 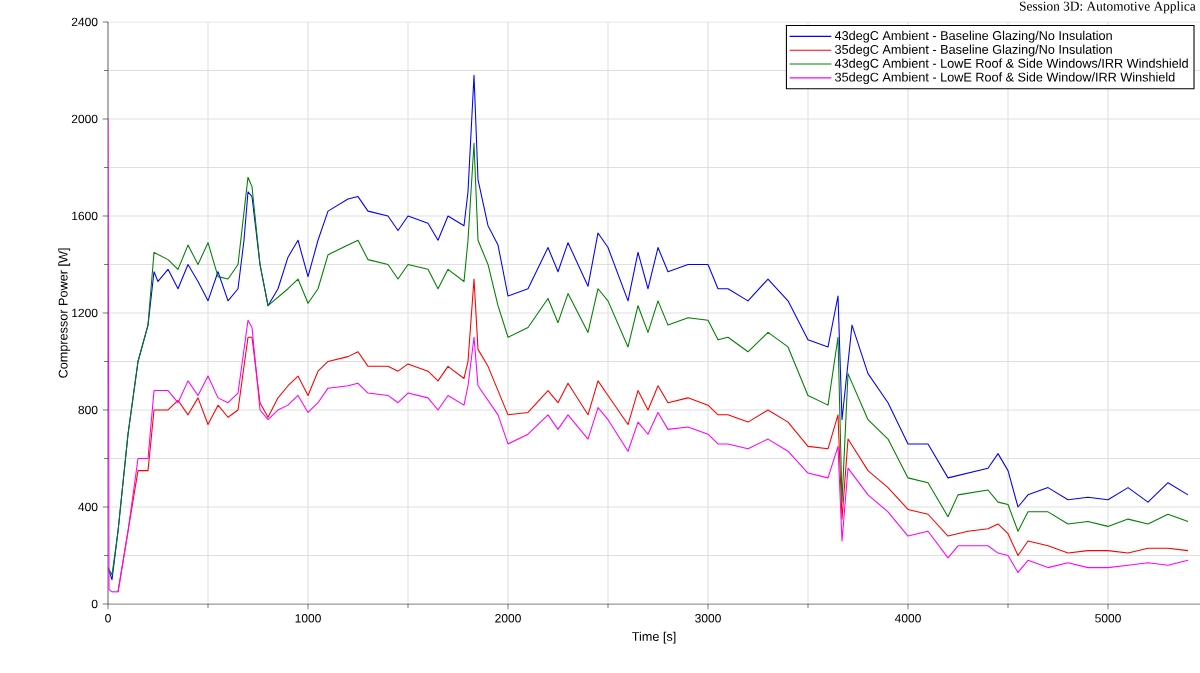 What do you see at coordinates (973, 50) in the screenshot?
I see `legend-label: 35degC Ambient - Baseline Glazing/No Insulation` at bounding box center [973, 50].